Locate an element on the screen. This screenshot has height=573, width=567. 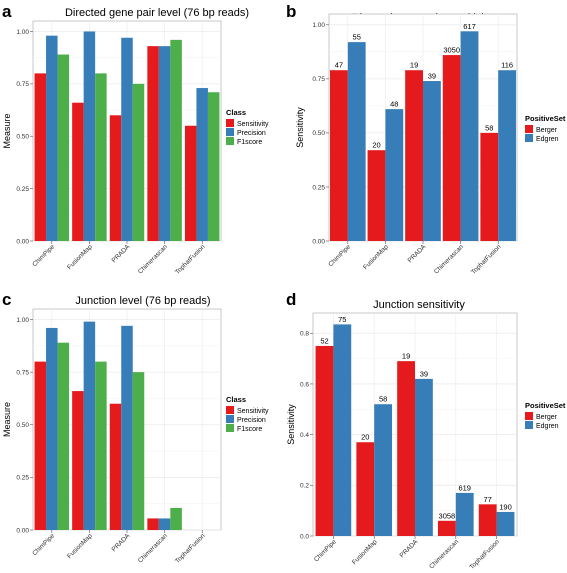
bar-berger-fusionmap is located at coordinates (365, 489).